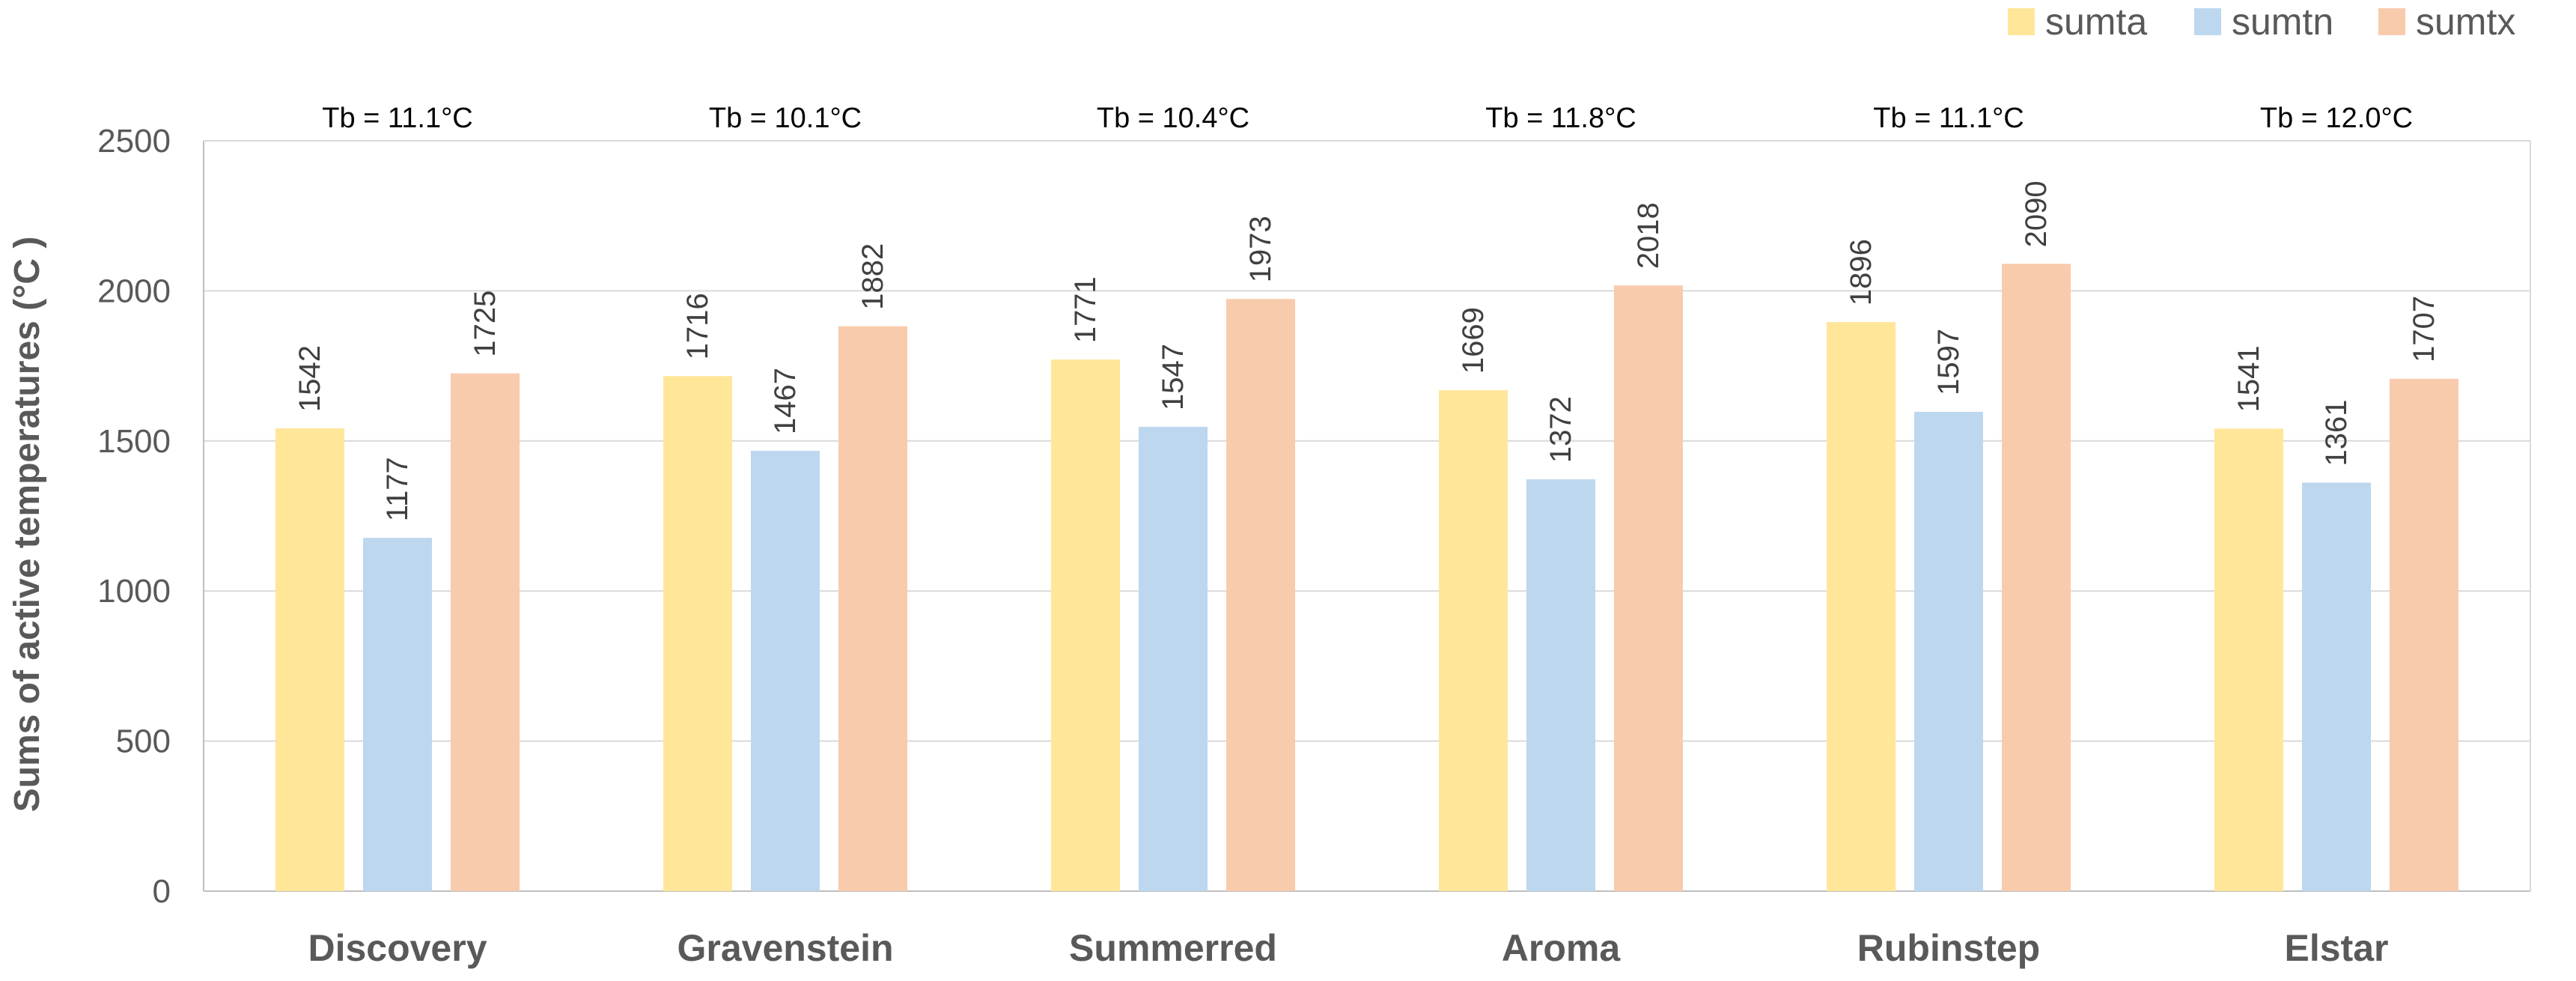 Image resolution: width=2576 pixels, height=981 pixels. Describe the element at coordinates (1648, 235) in the screenshot. I see `data-label: 2018` at that location.